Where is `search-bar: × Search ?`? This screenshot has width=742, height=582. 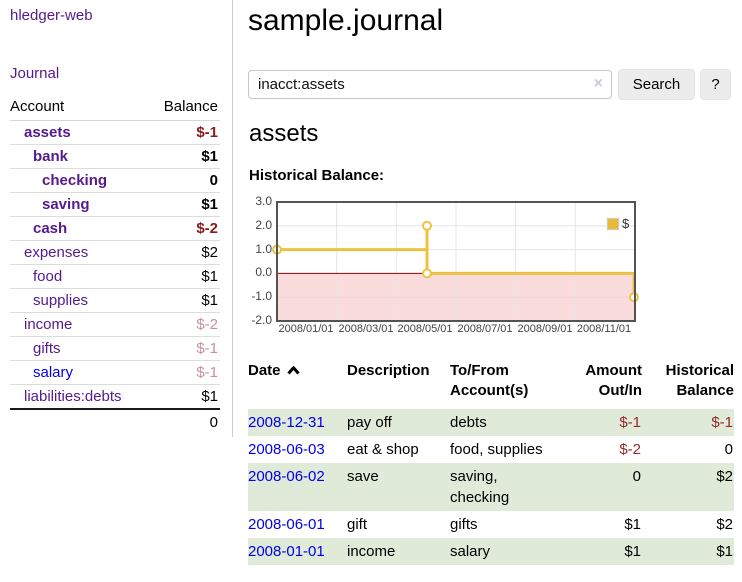 search-bar: × Search ? is located at coordinates (491, 84).